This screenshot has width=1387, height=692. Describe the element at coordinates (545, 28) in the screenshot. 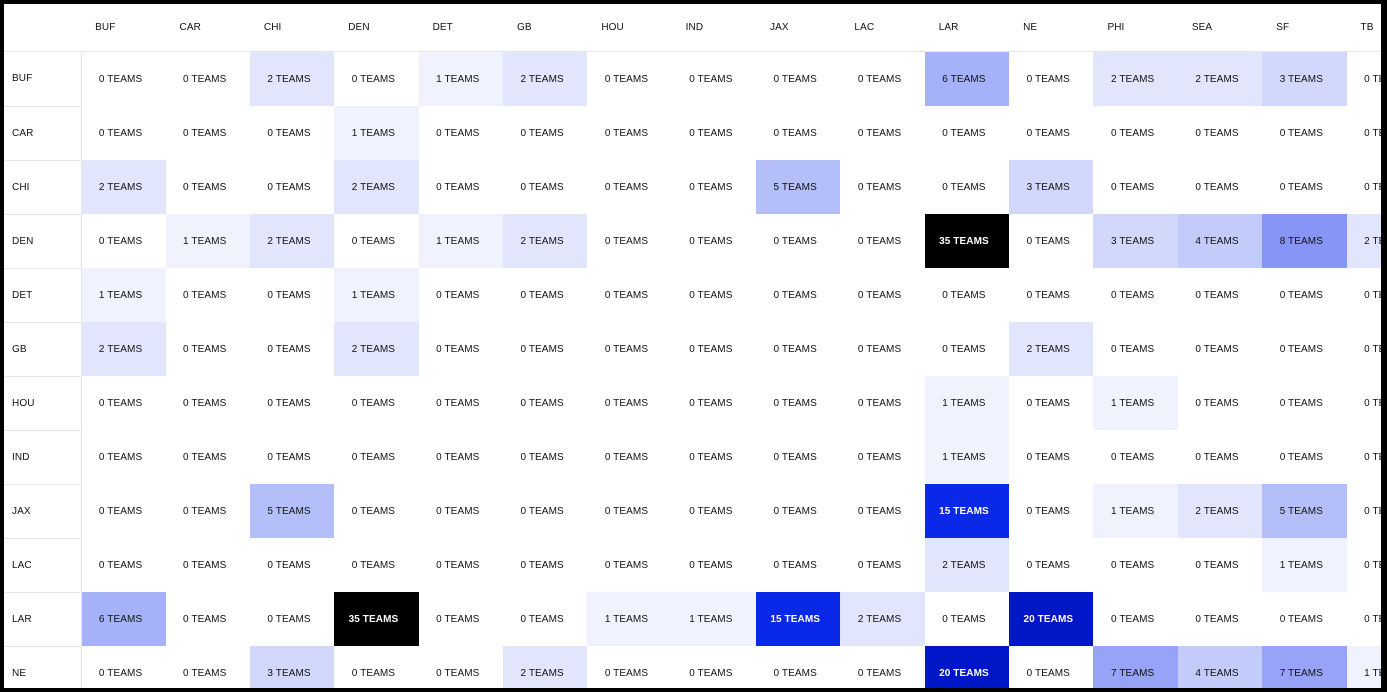

I see `column-header-gb: GB` at that location.